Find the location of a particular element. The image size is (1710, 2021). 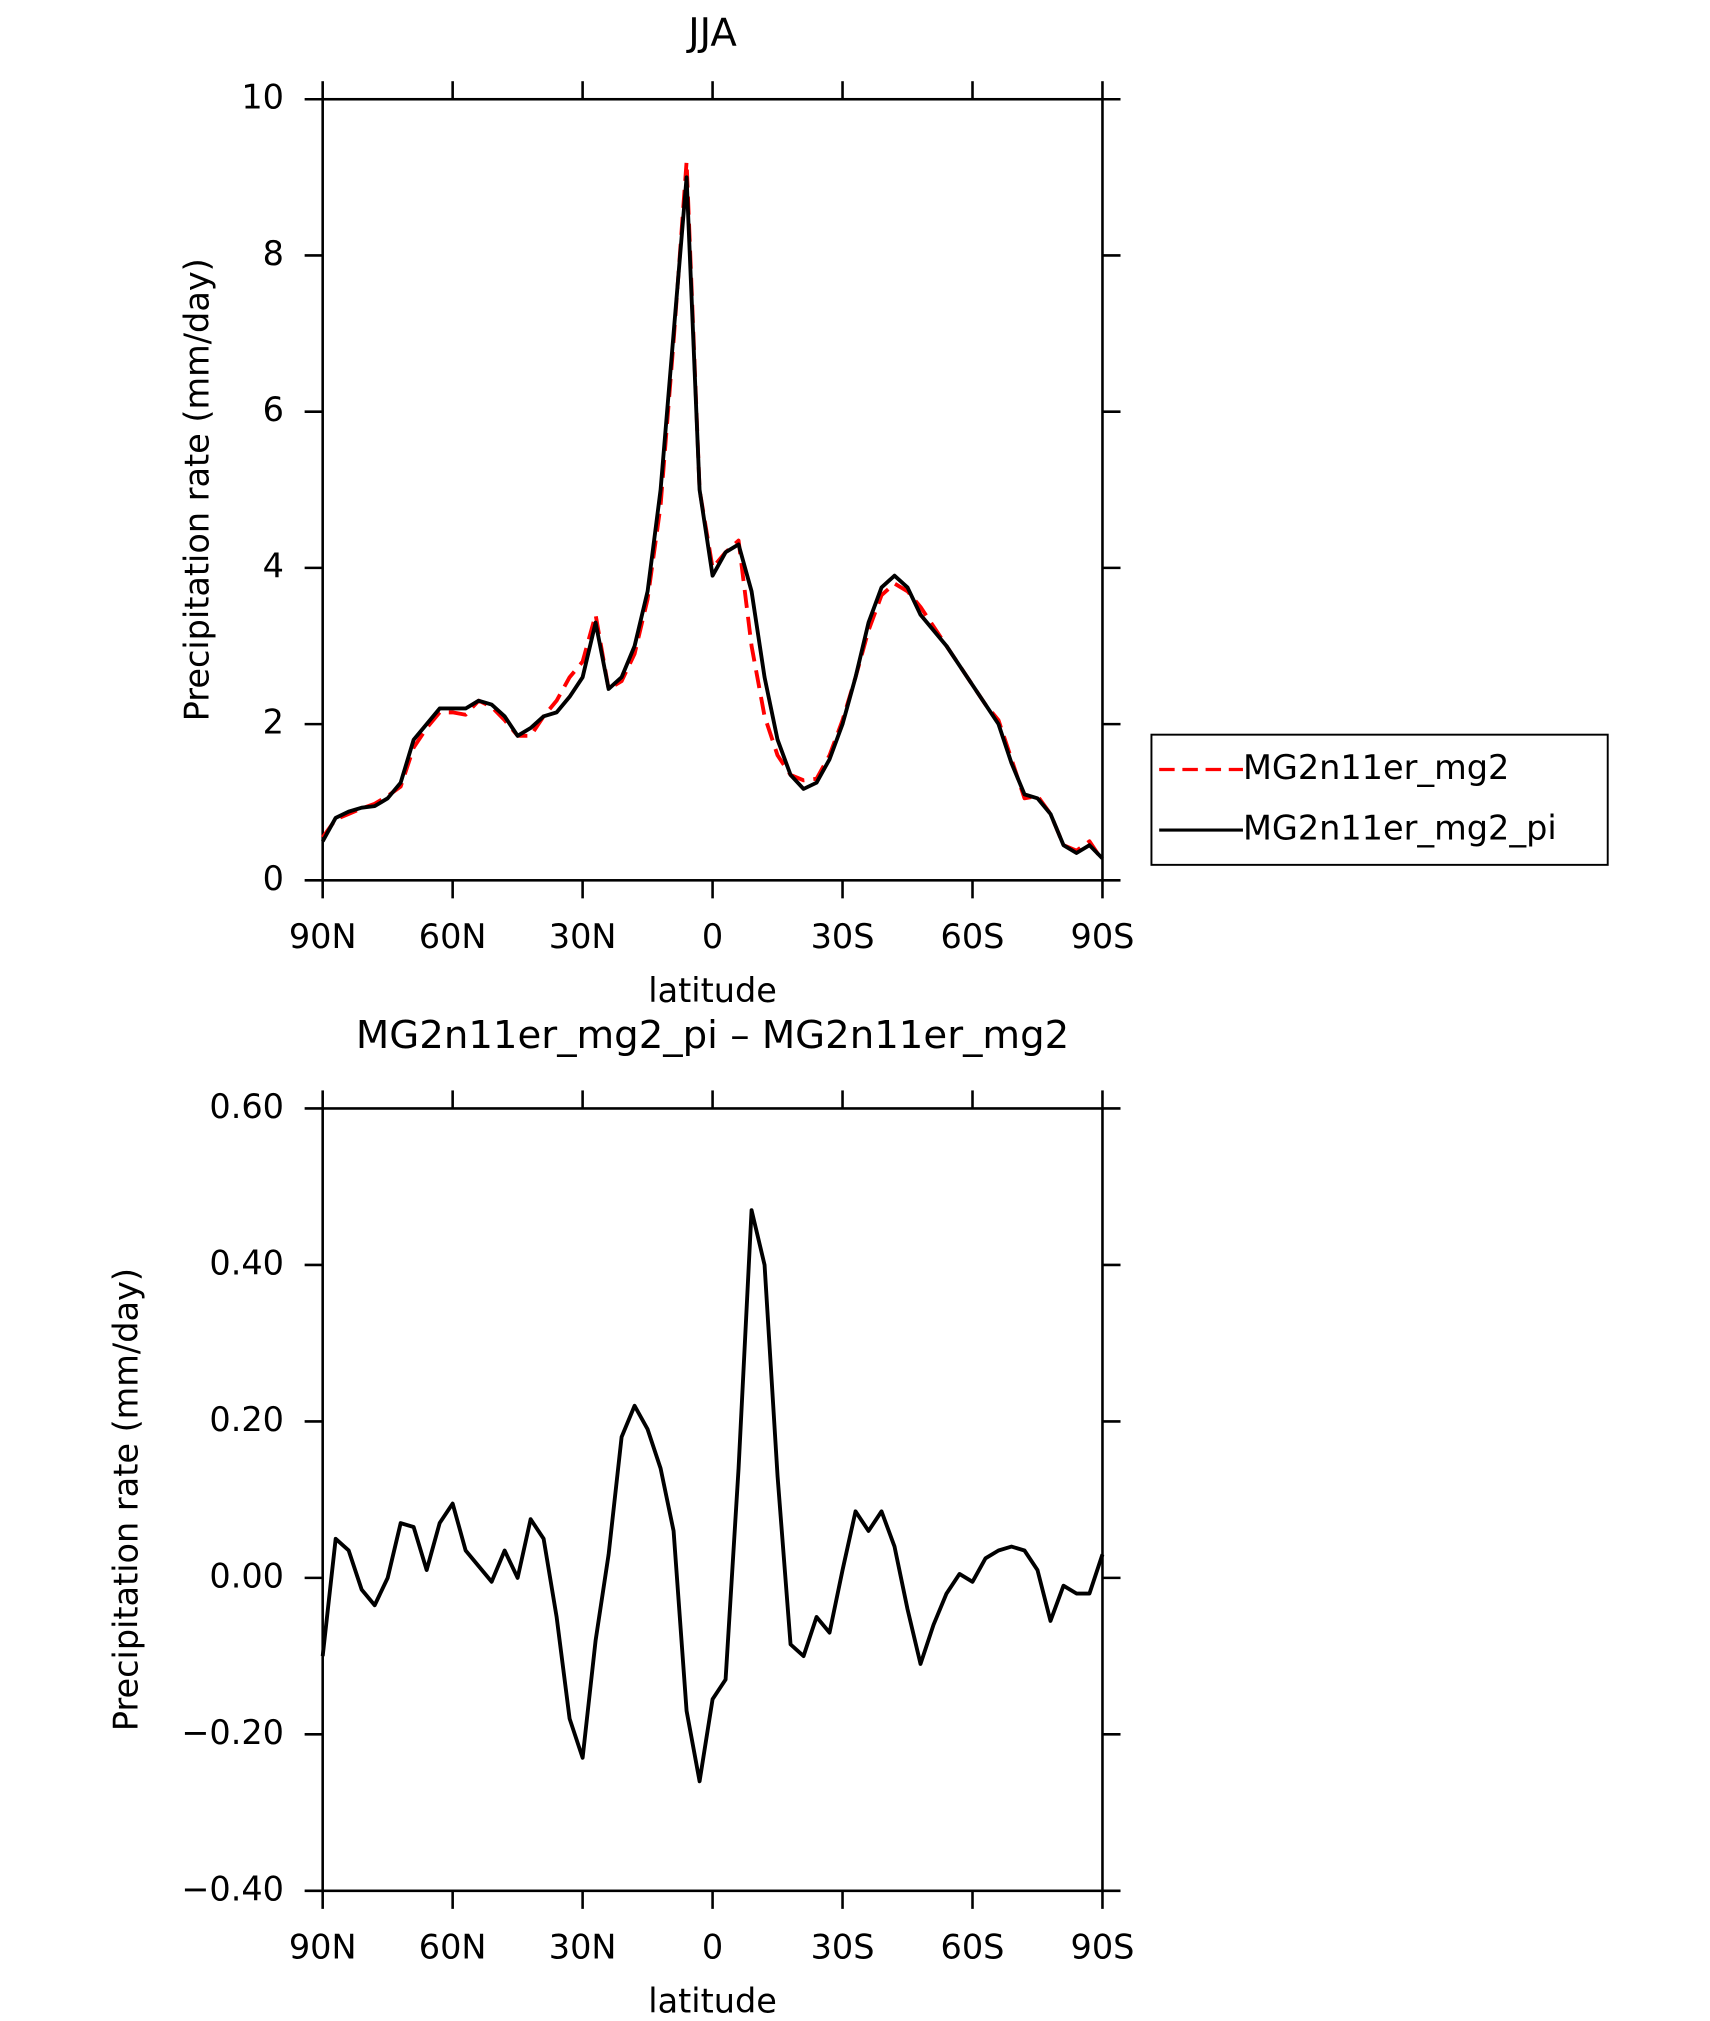

legend-label: MG2n11er_mg2 is located at coordinates (1376, 767).